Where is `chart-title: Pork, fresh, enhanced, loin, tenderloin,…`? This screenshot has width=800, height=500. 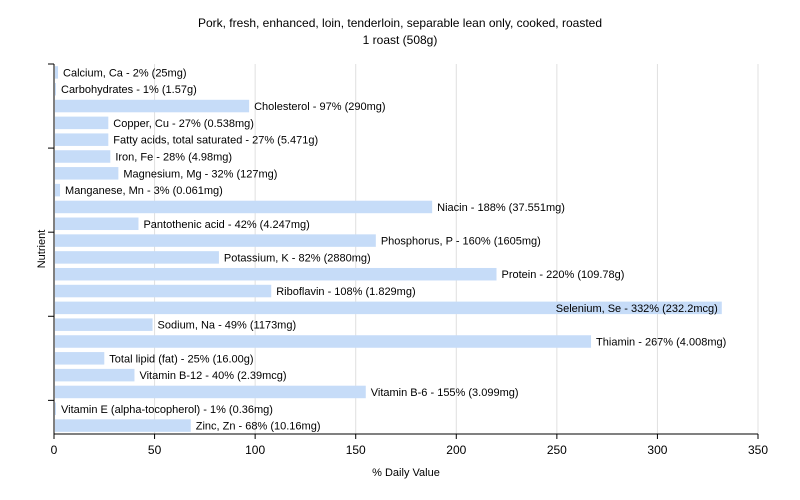 chart-title: Pork, fresh, enhanced, loin, tenderloin,… is located at coordinates (400, 23).